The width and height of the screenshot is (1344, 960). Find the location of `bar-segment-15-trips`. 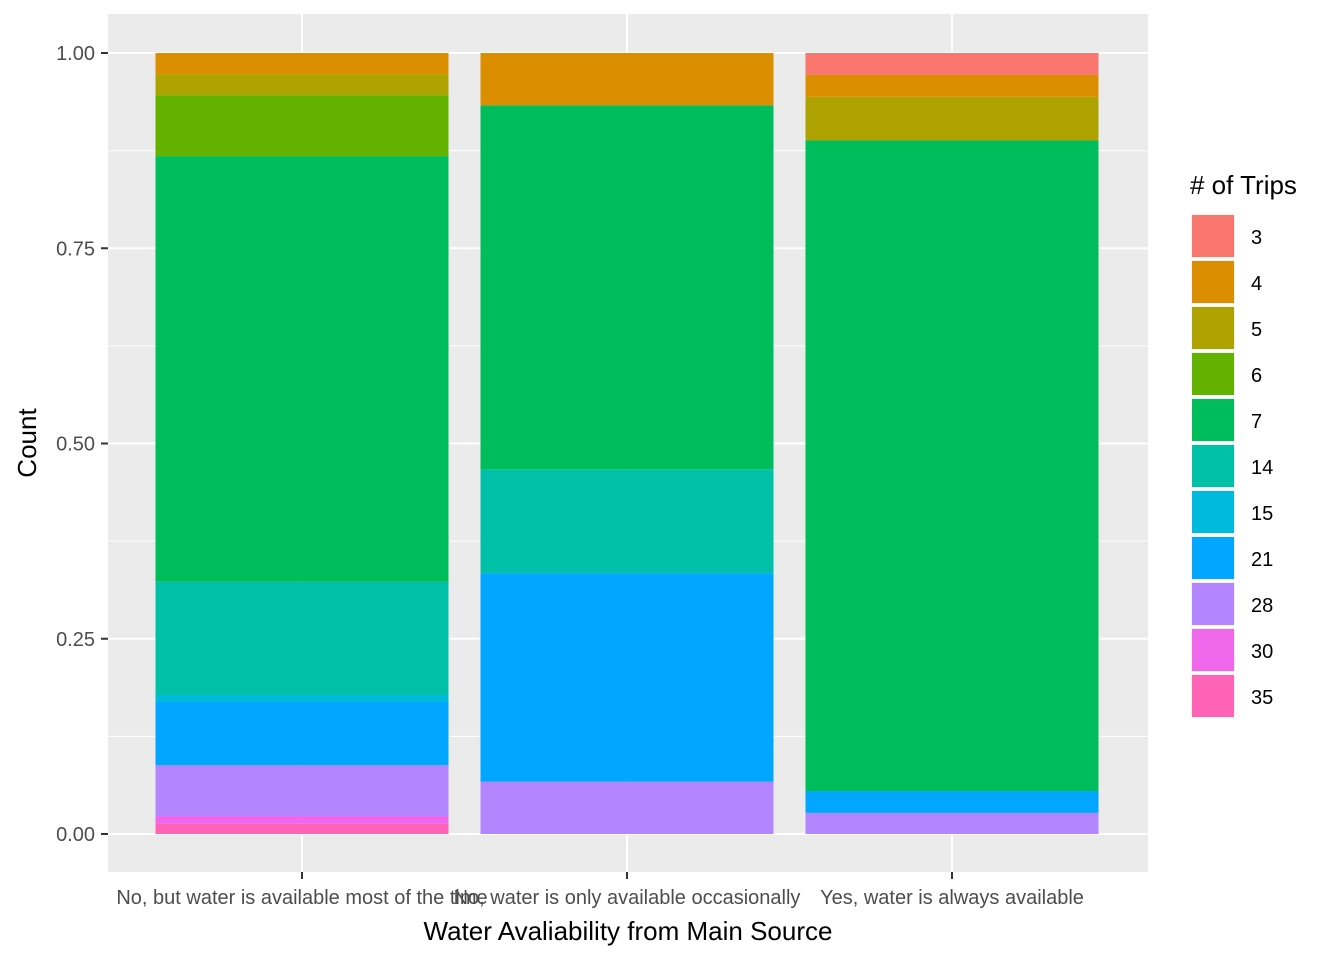

bar-segment-15-trips is located at coordinates (302, 698).